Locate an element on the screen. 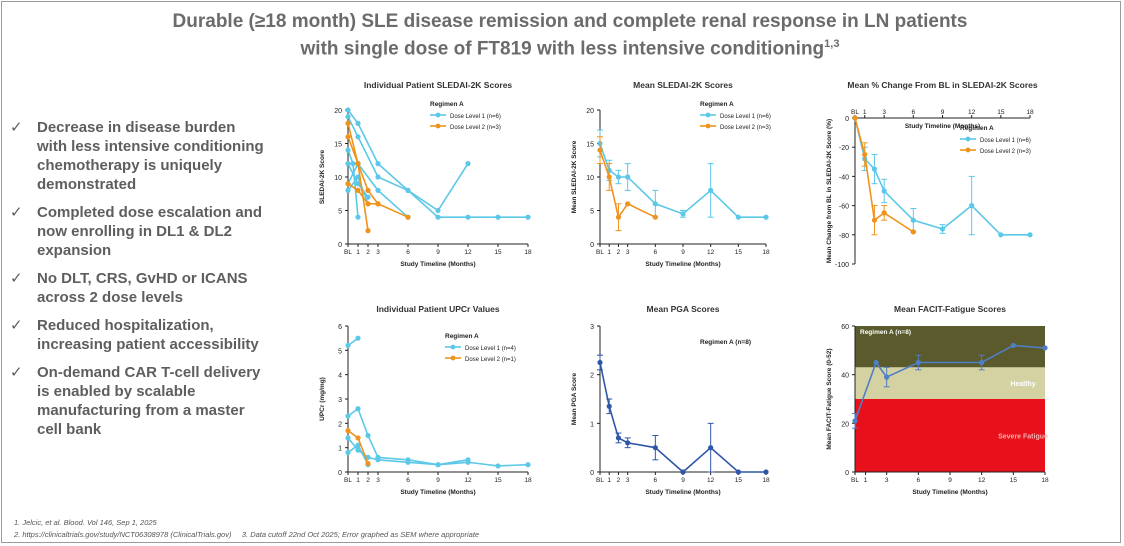  y-tick-label: 1 is located at coordinates (340, 449).